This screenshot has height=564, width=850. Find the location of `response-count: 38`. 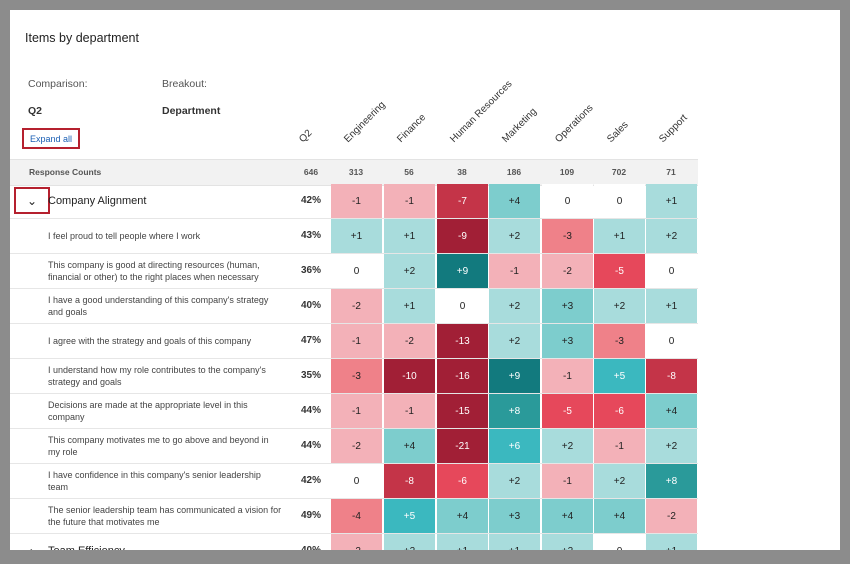

response-count: 38 is located at coordinates (462, 172).